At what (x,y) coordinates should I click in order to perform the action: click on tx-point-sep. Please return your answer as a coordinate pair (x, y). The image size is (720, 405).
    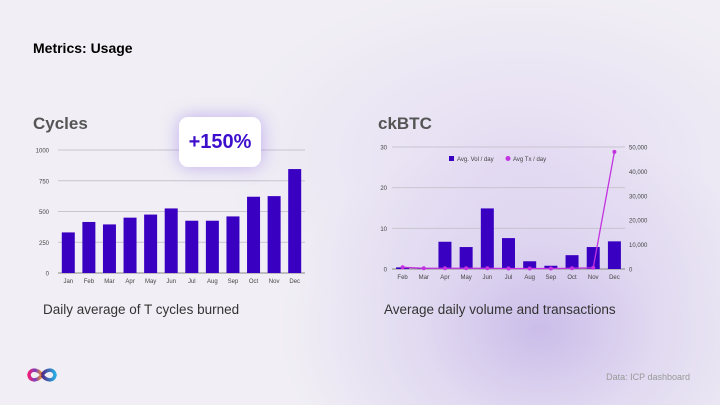
    Looking at the image, I should click on (550, 268).